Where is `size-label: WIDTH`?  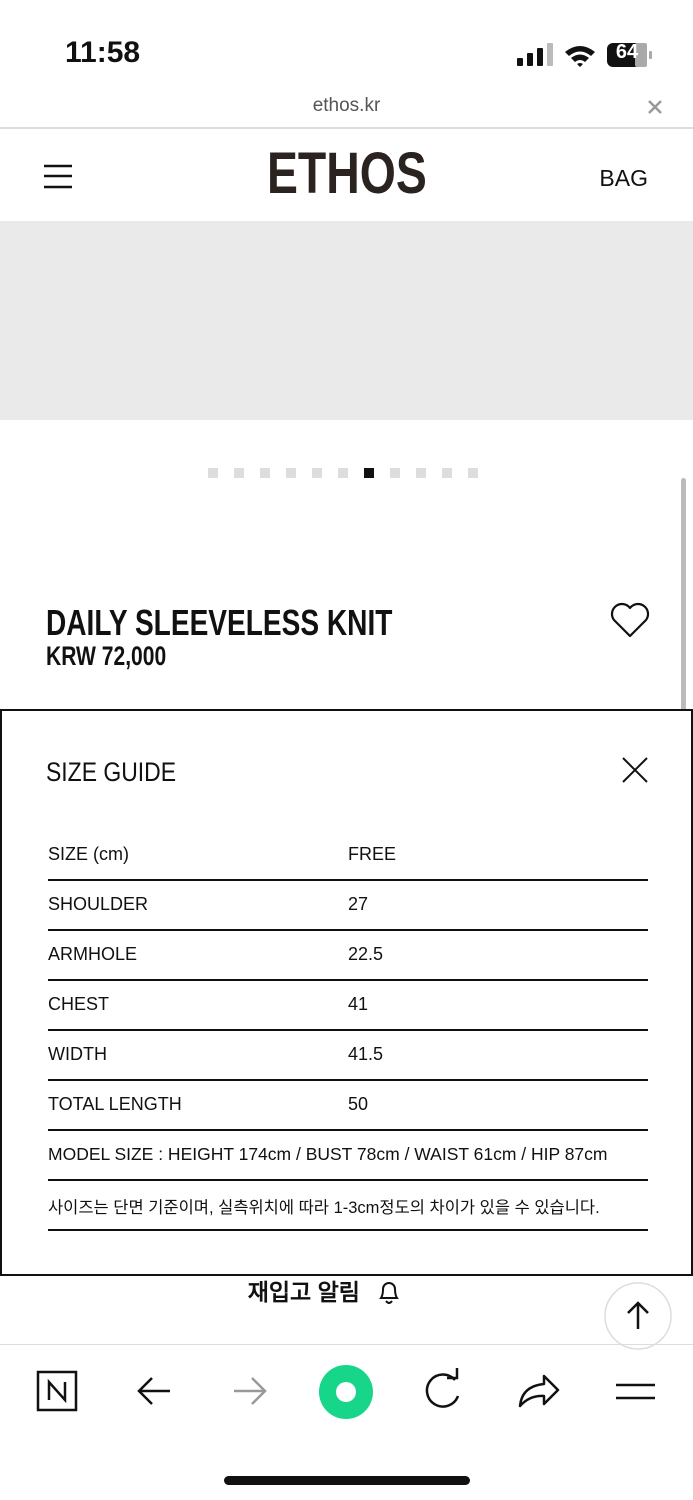
size-label: WIDTH is located at coordinates (77, 1054).